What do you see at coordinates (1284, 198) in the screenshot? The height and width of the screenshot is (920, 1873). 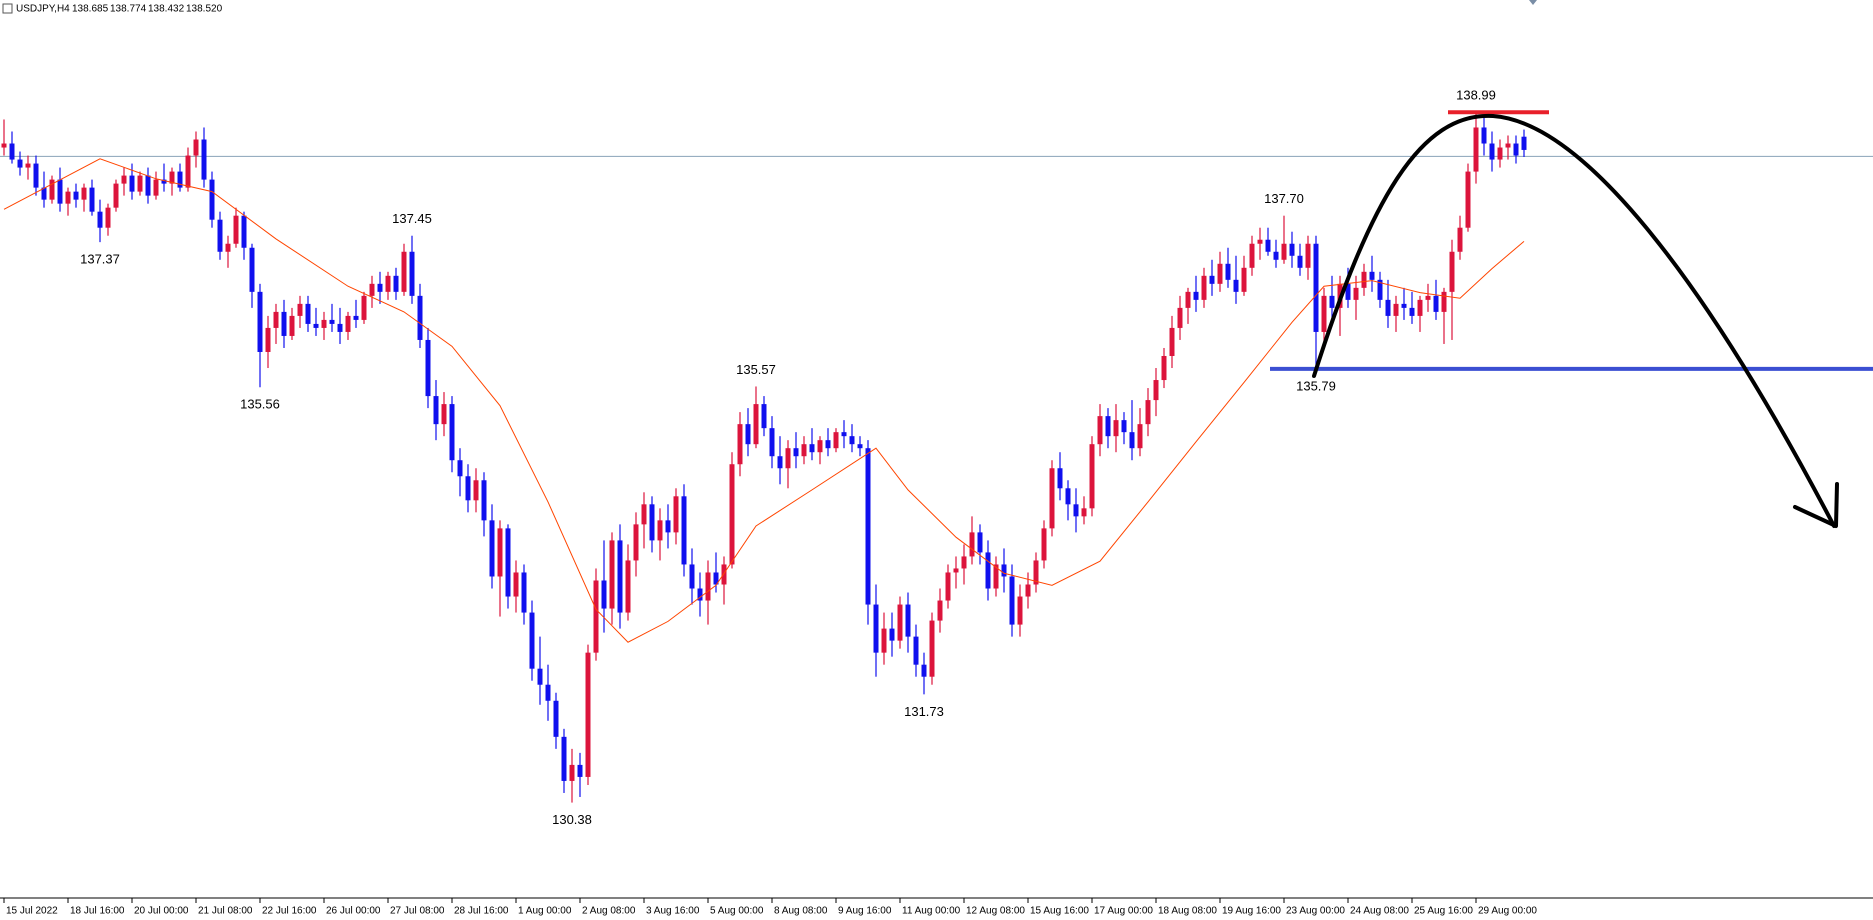 I see `price-annotation: 137.70` at bounding box center [1284, 198].